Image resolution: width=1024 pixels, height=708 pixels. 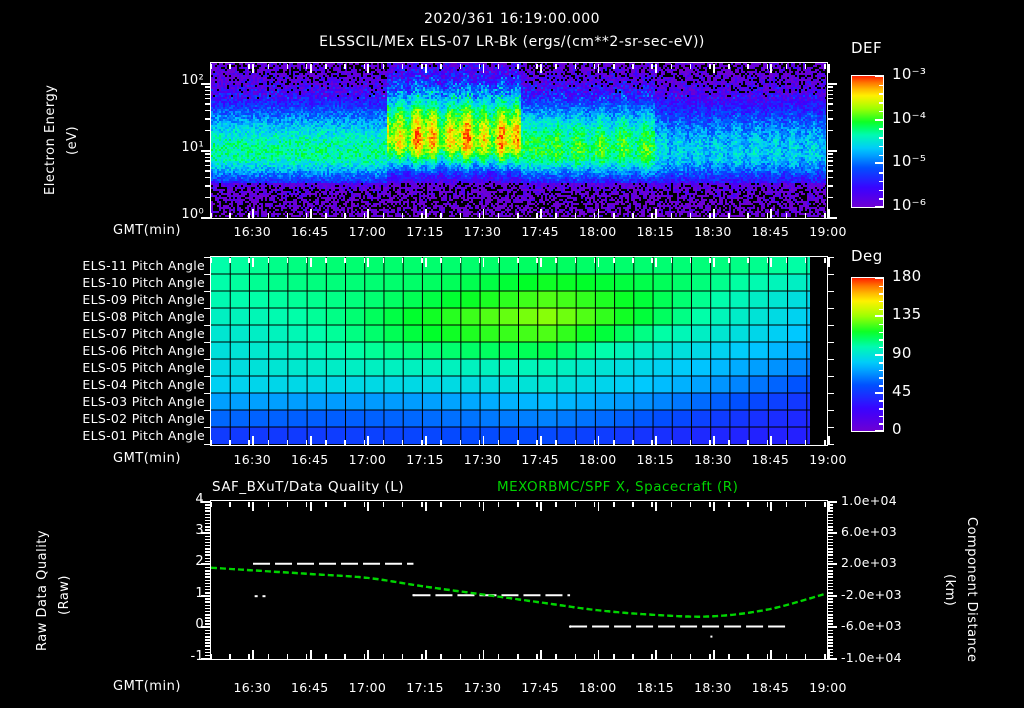 What do you see at coordinates (310, 231) in the screenshot?
I see `x-tick-label: 16:45` at bounding box center [310, 231].